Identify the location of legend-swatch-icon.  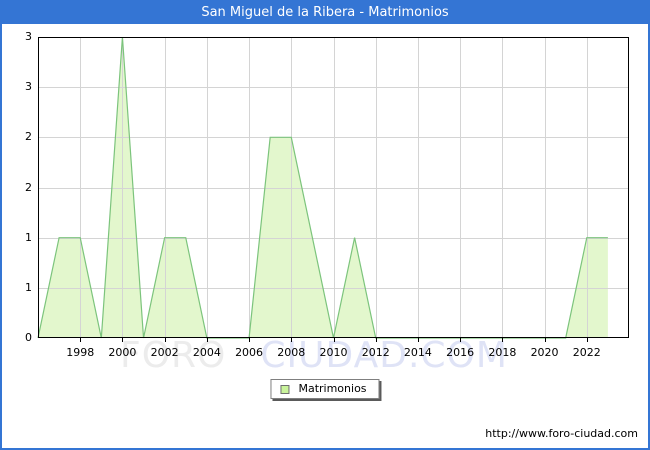
(285, 389).